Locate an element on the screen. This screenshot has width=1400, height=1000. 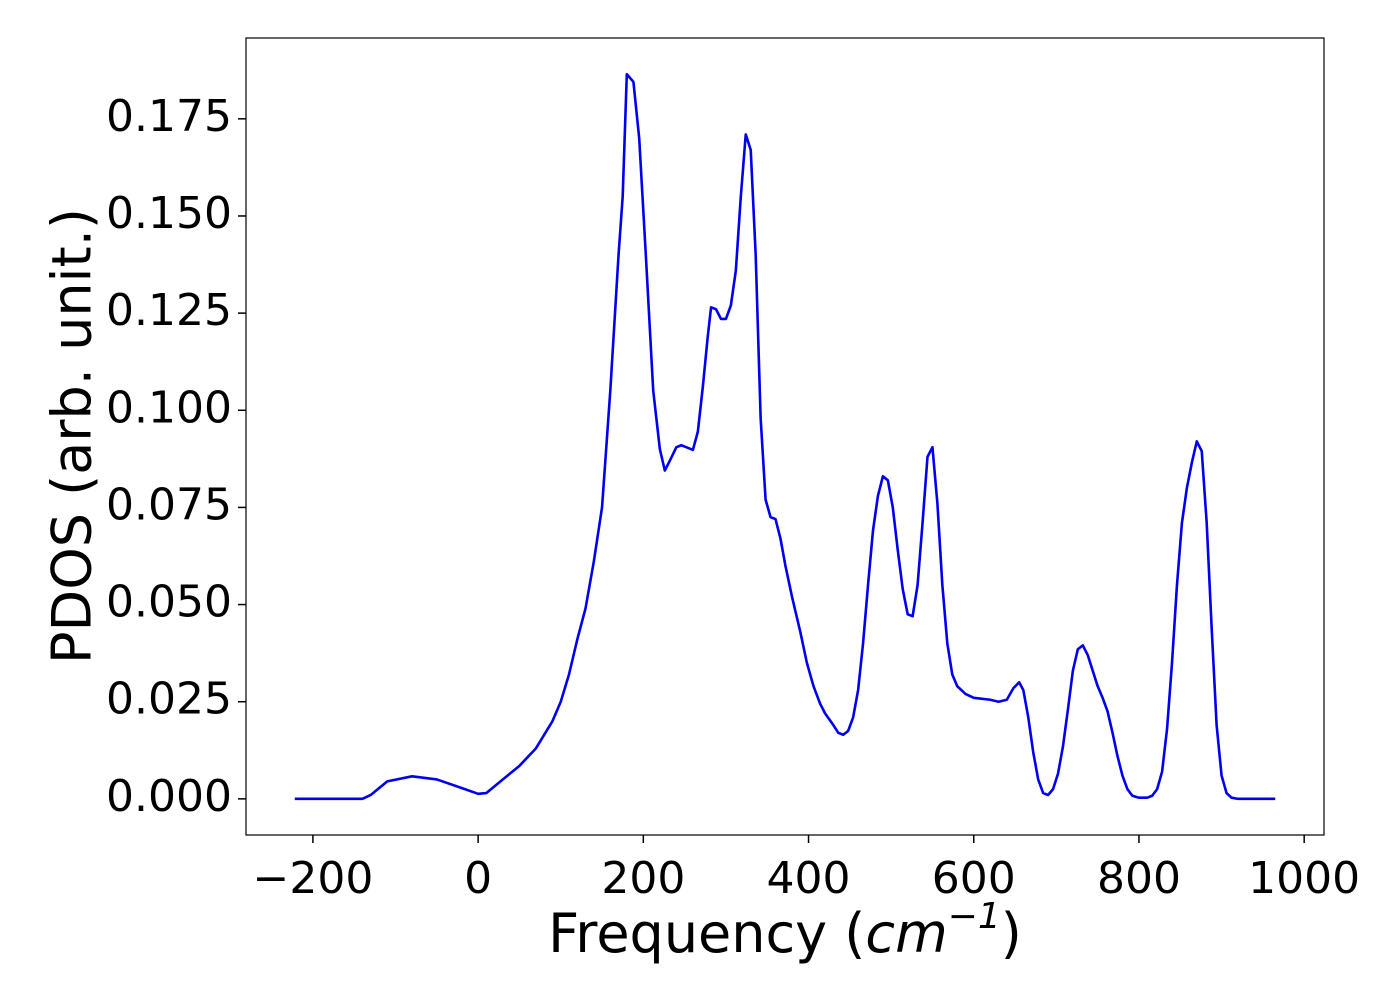
x-tick-label: −200 is located at coordinates (312, 878).